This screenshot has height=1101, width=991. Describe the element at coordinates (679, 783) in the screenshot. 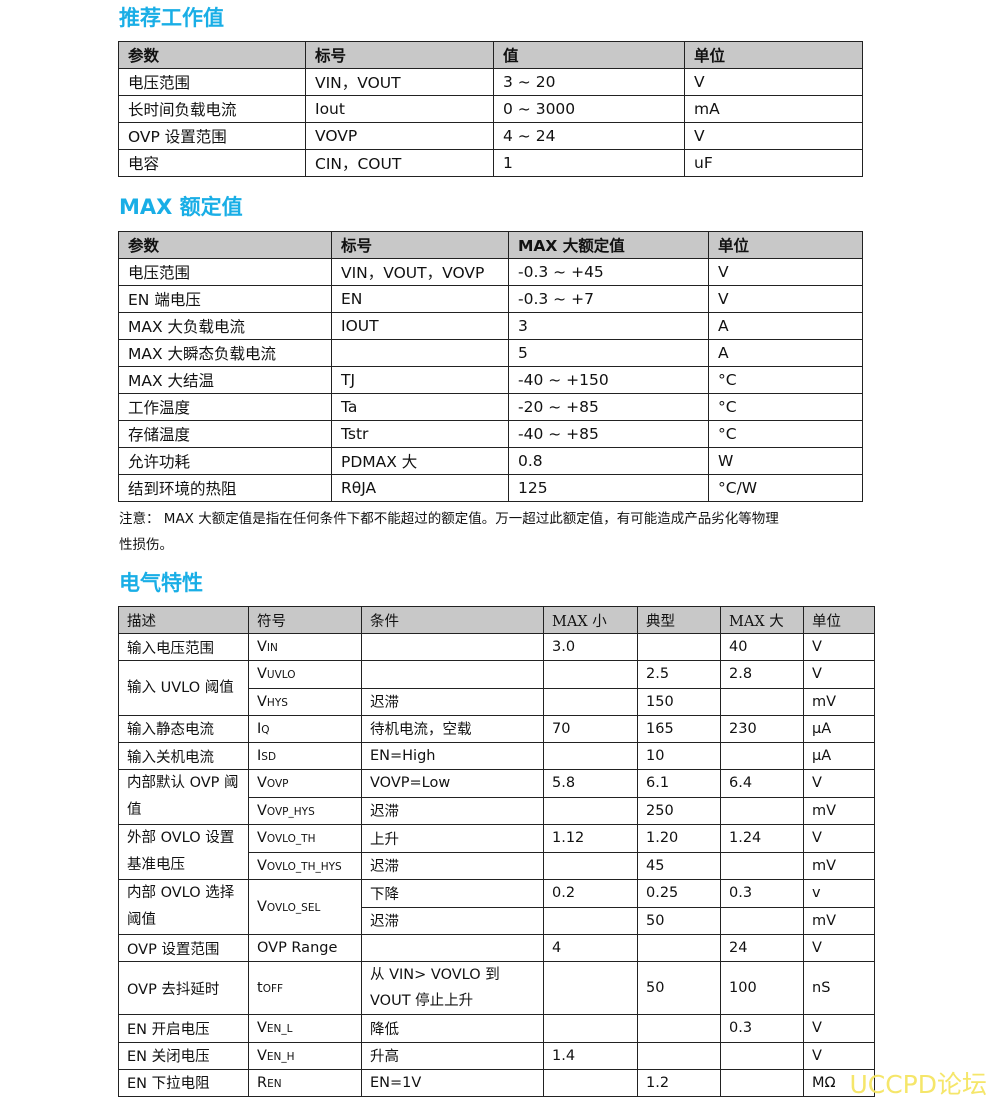

I see `table-cell: 6.1` at that location.